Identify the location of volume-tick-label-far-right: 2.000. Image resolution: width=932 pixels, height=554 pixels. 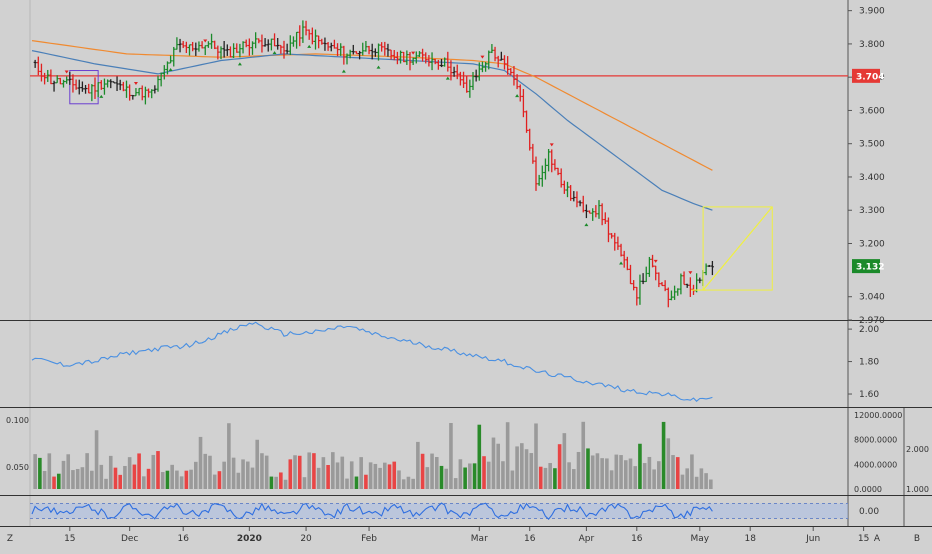
(917, 449).